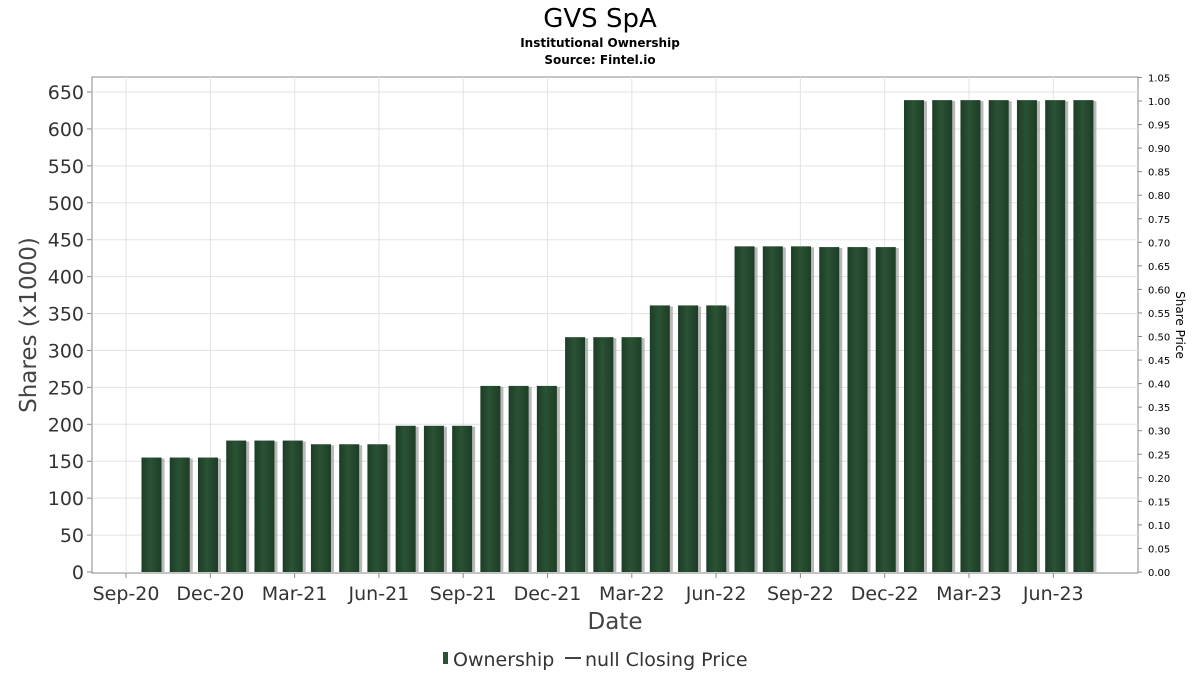 The image size is (1200, 675). Describe the element at coordinates (66, 130) in the screenshot. I see `y-tick-label: 600` at that location.